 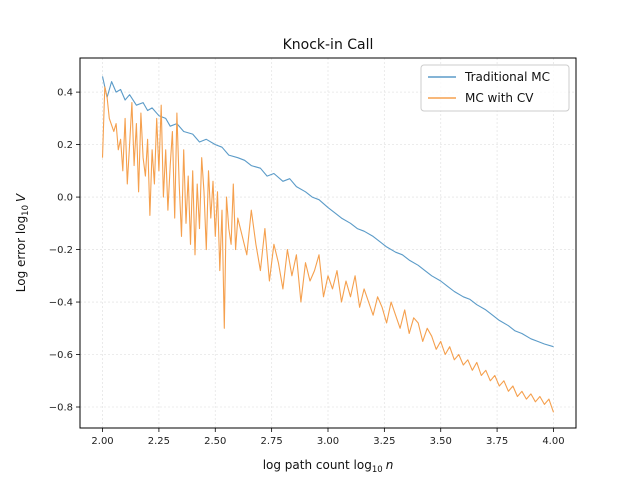 I want to click on legend-label-traditional-mc: Traditional MC, so click(x=507, y=77).